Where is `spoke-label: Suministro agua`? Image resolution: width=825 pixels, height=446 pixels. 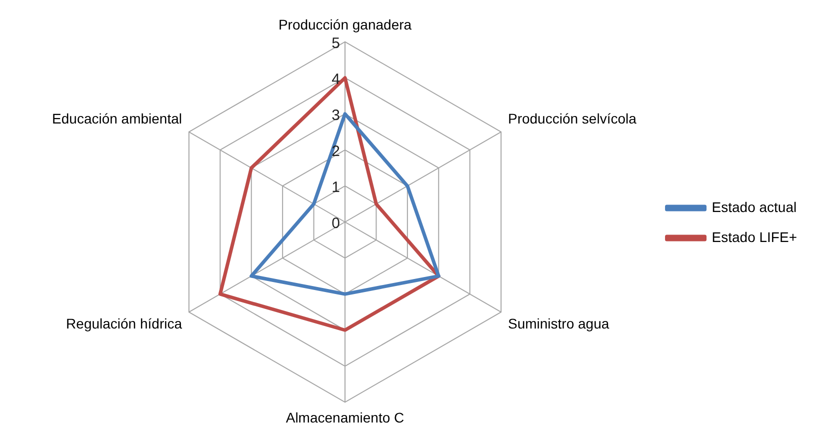 spoke-label: Suministro agua is located at coordinates (559, 323).